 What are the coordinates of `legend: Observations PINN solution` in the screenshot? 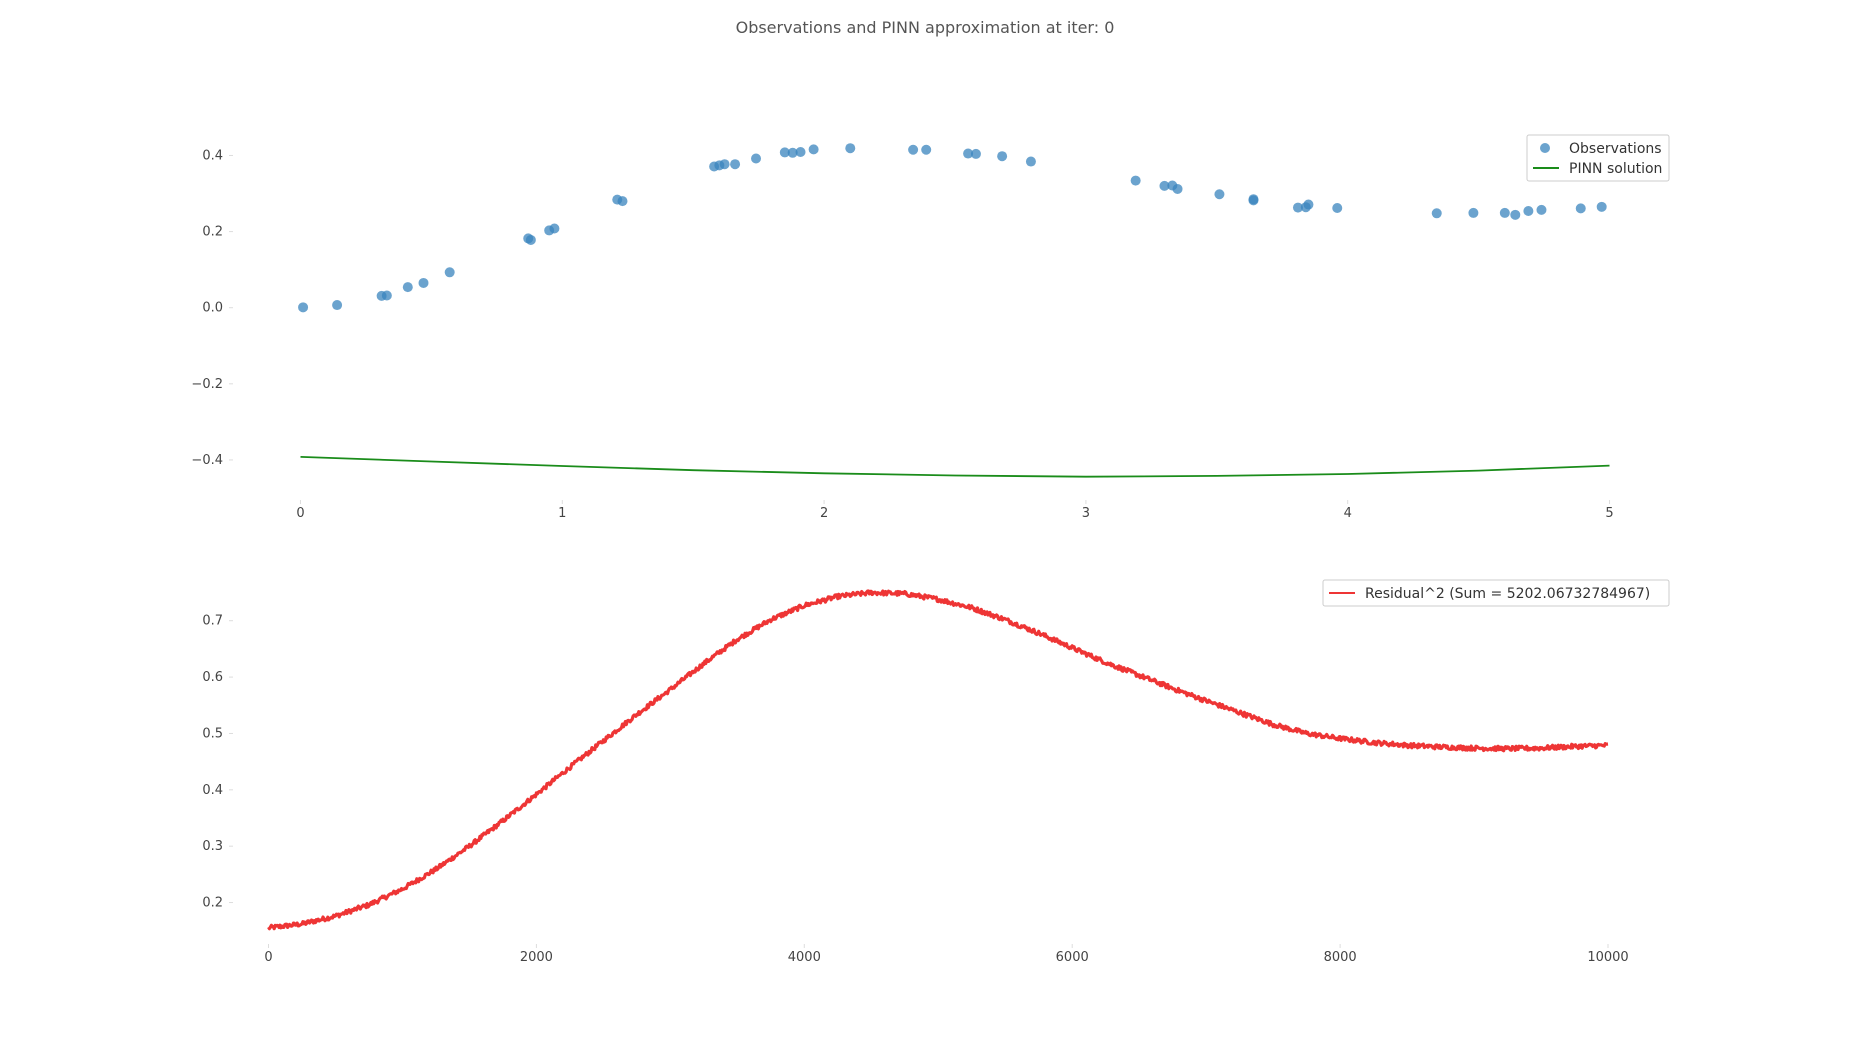 It's located at (1598, 158).